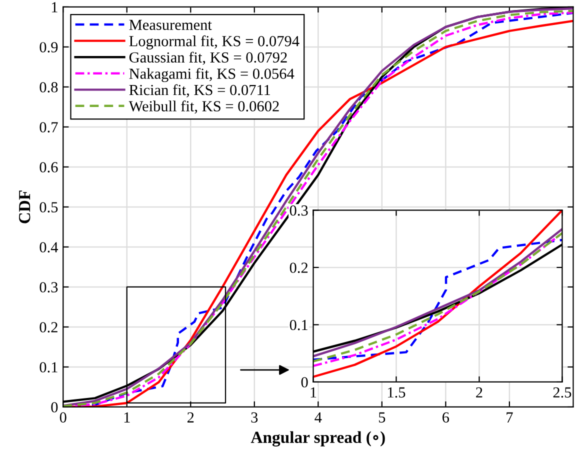 The height and width of the screenshot is (463, 579). I want to click on x-tick-label: 0, so click(63, 417).